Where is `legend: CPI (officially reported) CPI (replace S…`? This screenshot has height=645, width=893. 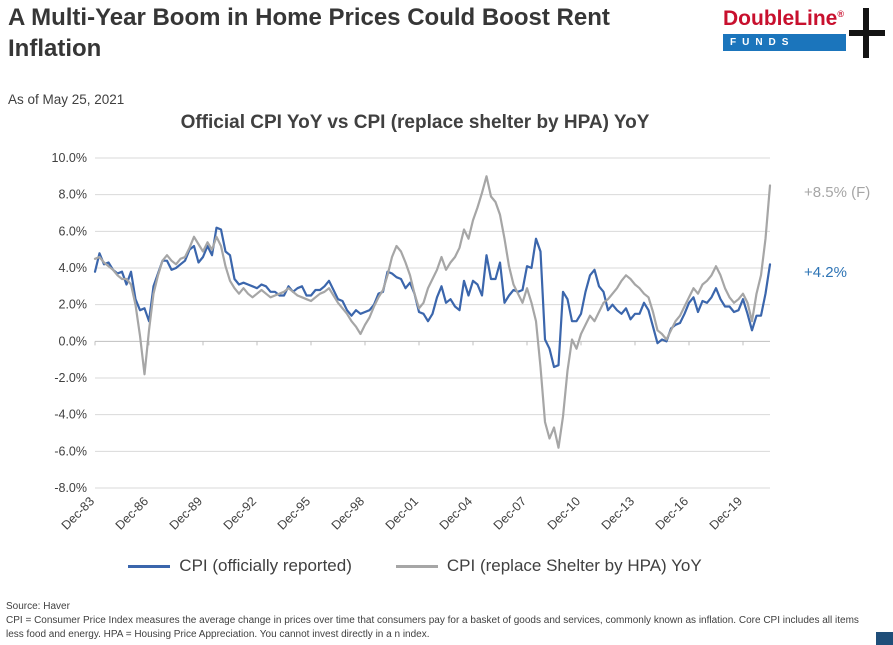 legend: CPI (officially reported) CPI (replace S… is located at coordinates (415, 566).